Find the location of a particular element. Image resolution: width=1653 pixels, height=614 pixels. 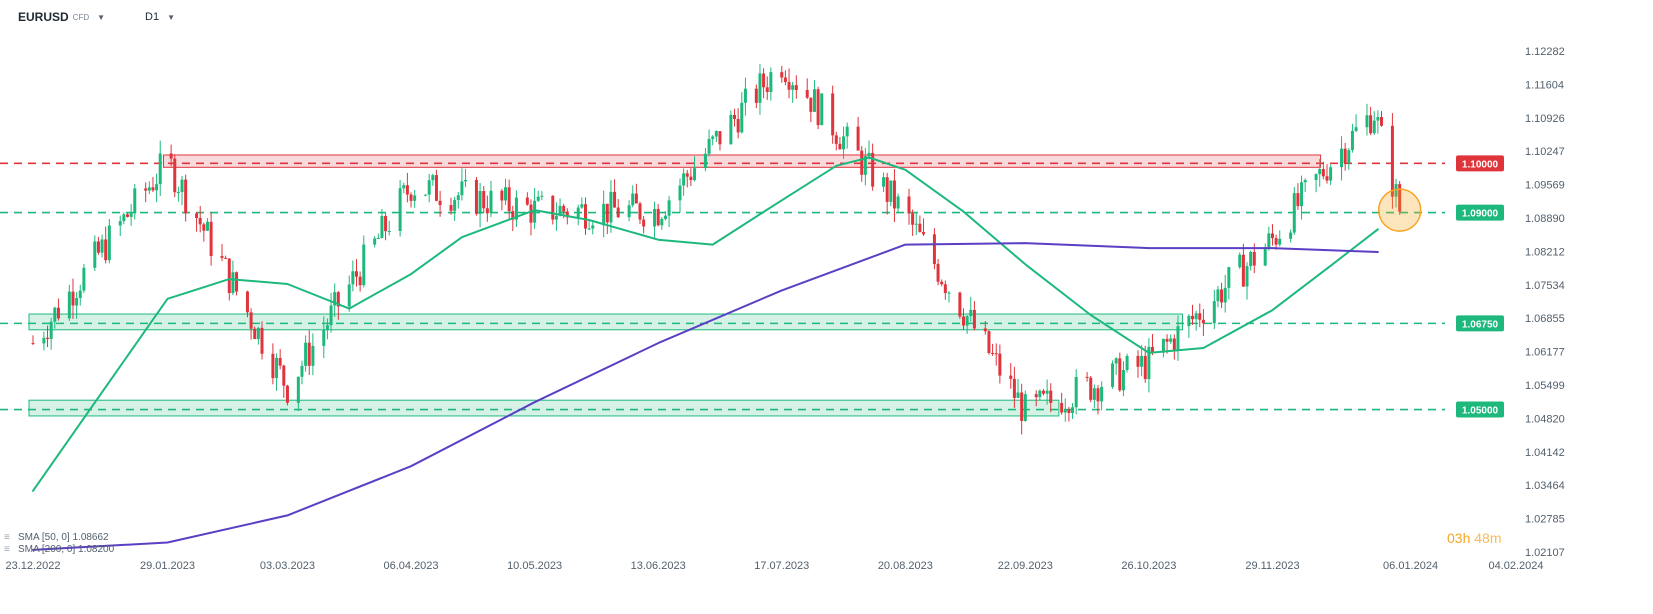

indicator-sma200: ≡ SMA [200, 0] 1.08200 is located at coordinates (59, 550).